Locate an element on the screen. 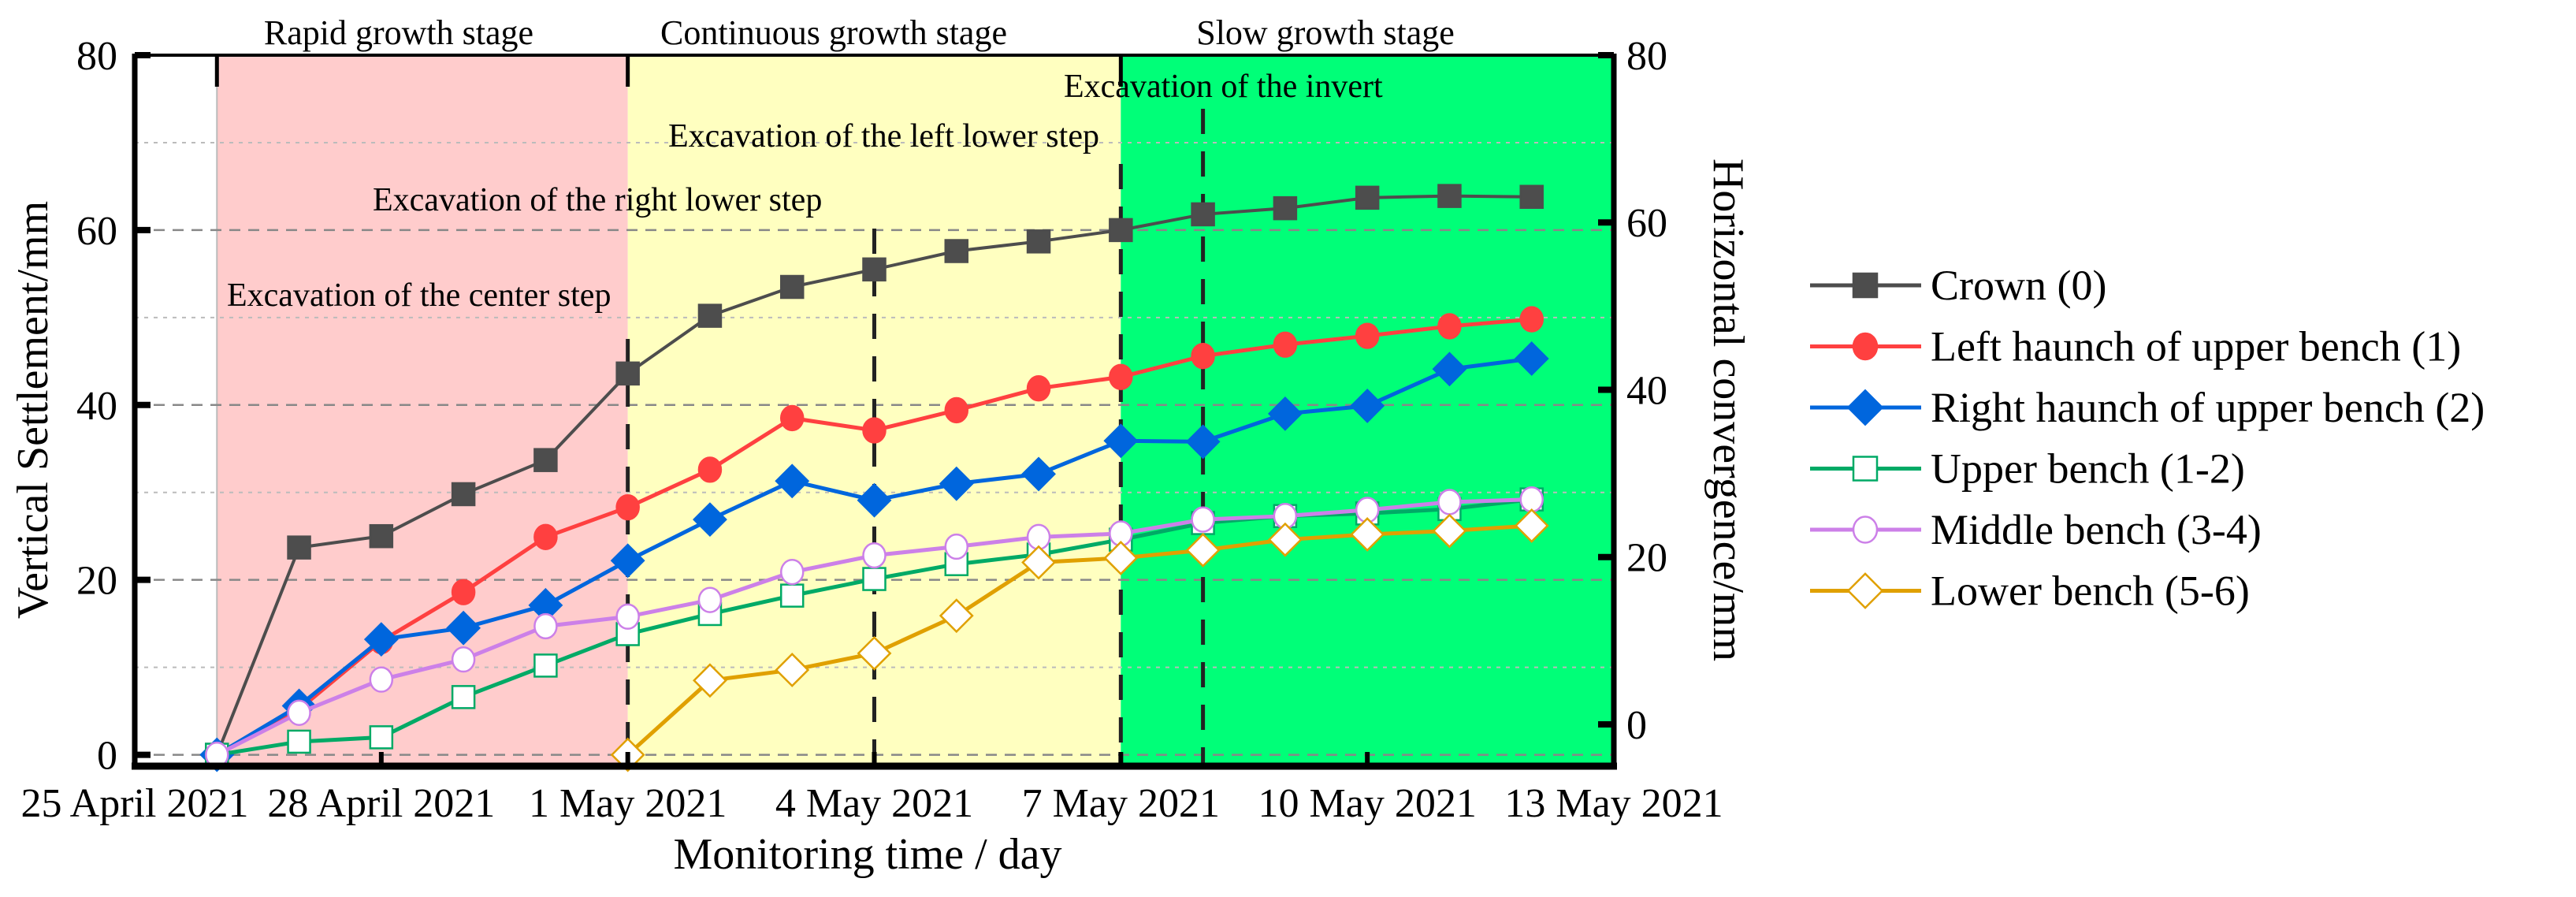  x-tick-label: 28 April 2021 is located at coordinates (381, 803).